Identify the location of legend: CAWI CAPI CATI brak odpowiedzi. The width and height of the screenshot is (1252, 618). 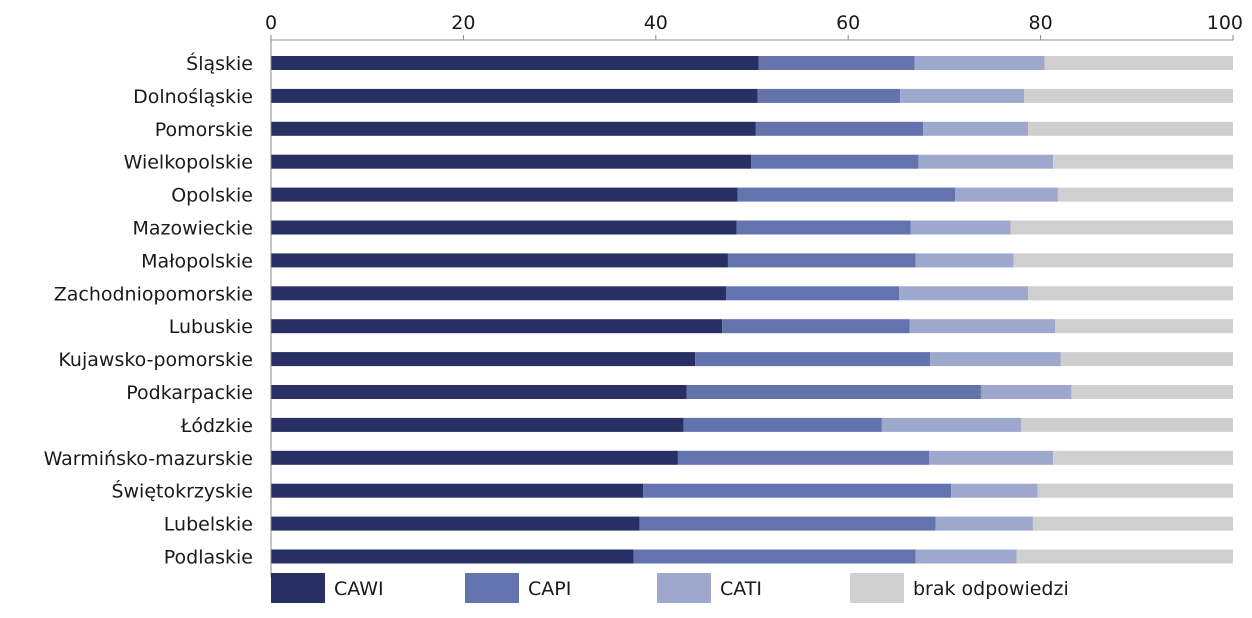
(670, 588).